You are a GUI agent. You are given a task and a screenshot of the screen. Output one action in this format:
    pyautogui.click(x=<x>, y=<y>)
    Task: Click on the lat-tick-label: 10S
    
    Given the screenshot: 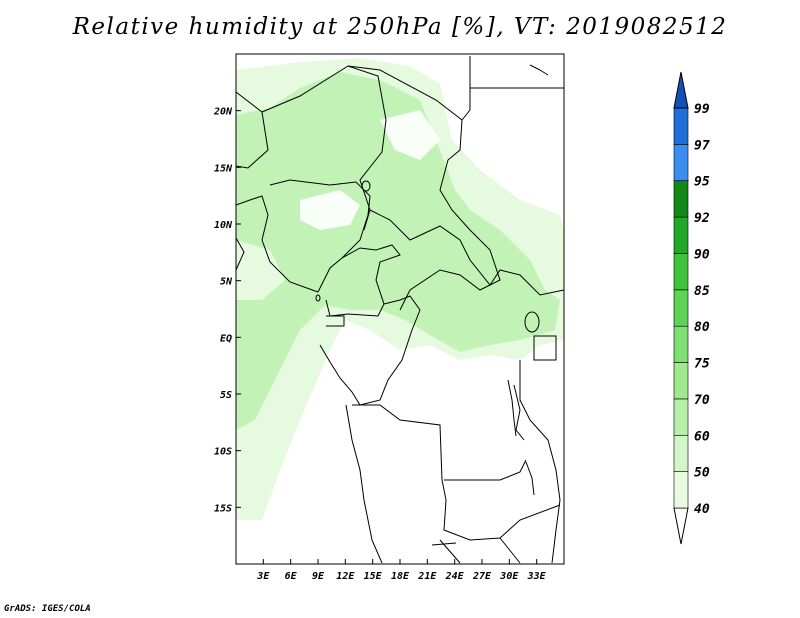 What is the action you would take?
    pyautogui.click(x=223, y=452)
    